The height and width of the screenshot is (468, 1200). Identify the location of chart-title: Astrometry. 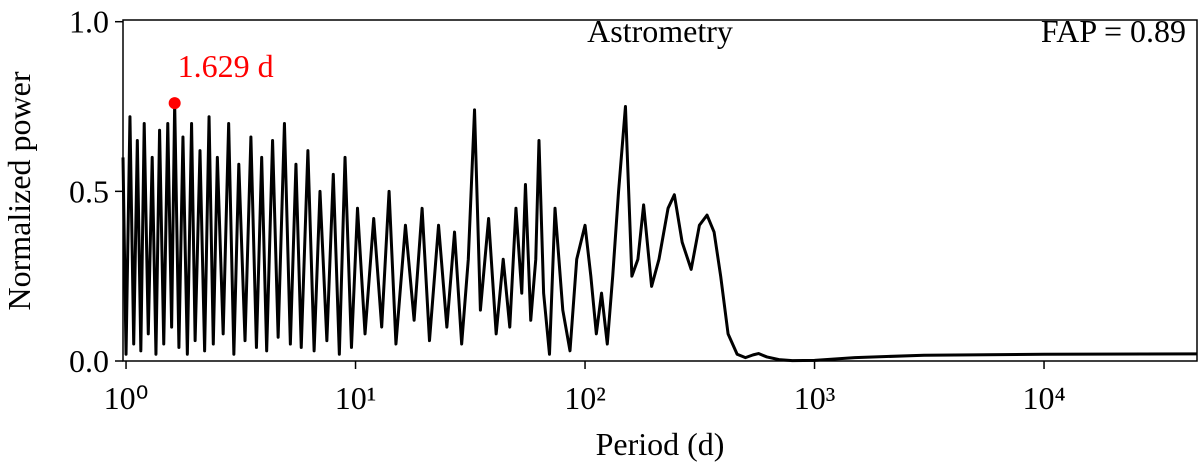
(660, 31).